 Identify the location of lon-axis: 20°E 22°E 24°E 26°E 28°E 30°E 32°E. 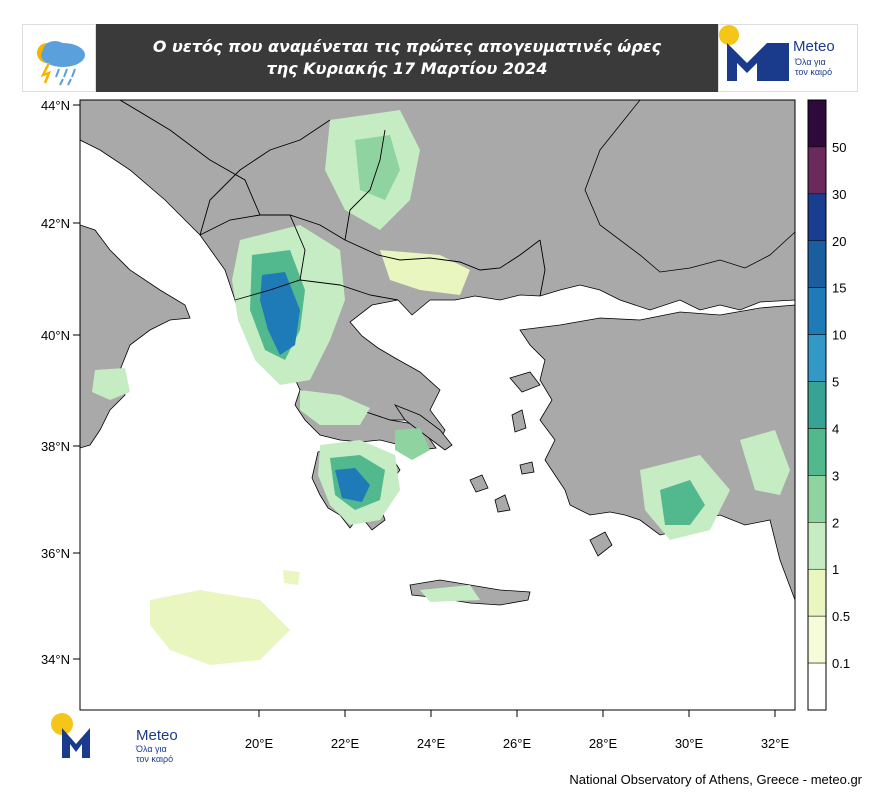
(517, 730).